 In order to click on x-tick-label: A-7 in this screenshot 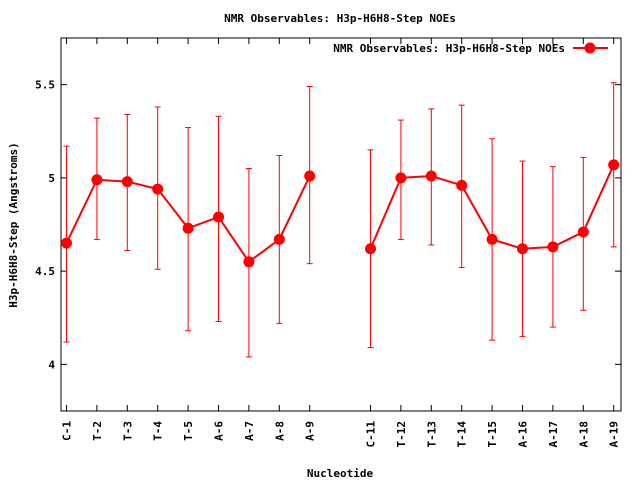, I will do `click(249, 431)`.